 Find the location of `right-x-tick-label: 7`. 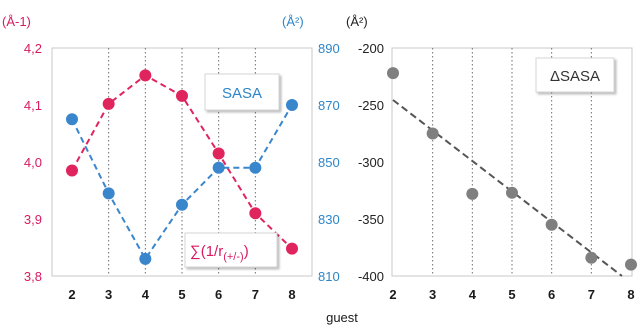

right-x-tick-label: 7 is located at coordinates (591, 294).